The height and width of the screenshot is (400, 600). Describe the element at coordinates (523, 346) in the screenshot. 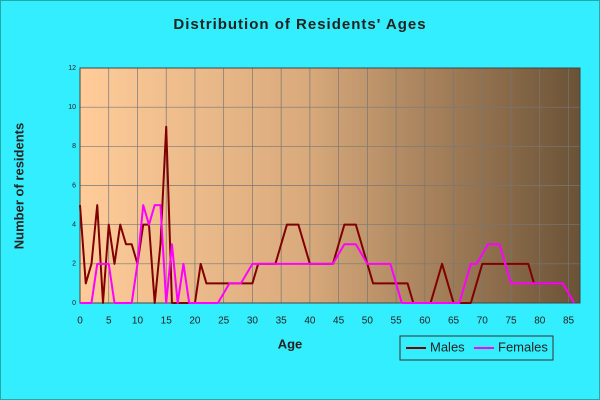

I see `legend-label: Females` at that location.